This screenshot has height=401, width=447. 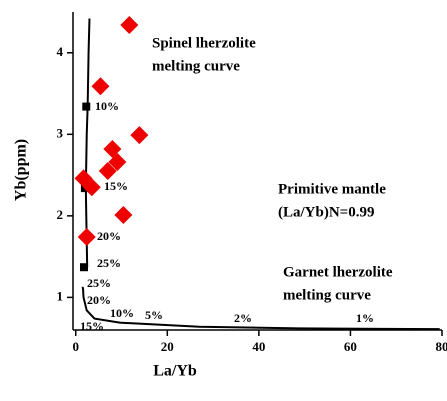 What do you see at coordinates (441, 346) in the screenshot?
I see `x-tick-label: 80` at bounding box center [441, 346].